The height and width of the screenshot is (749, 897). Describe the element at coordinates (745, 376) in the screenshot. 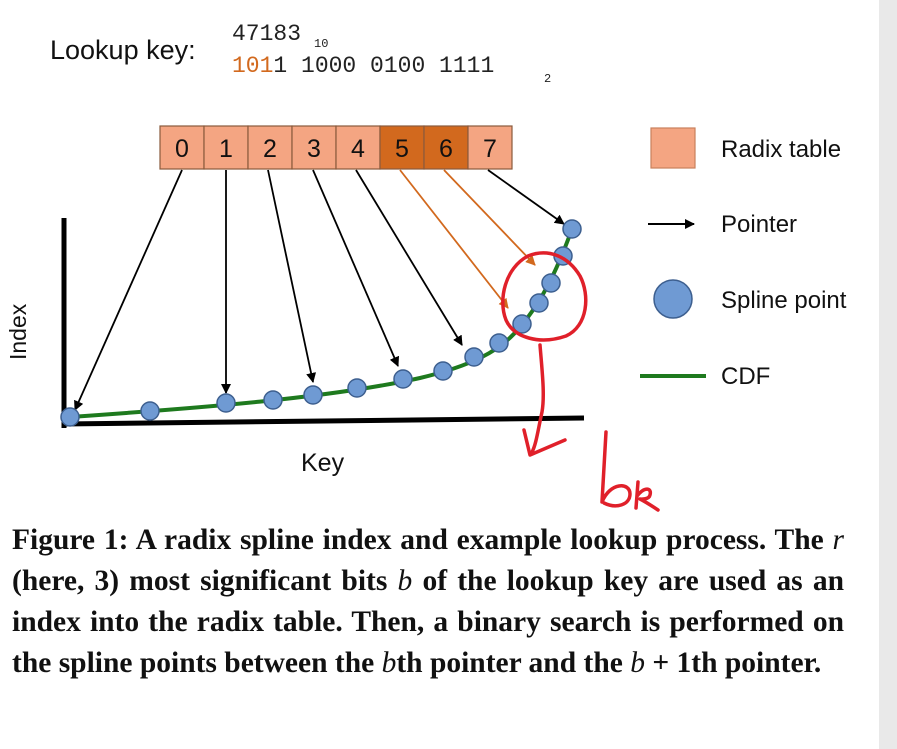

I see `legend-cdf-label: CDF` at that location.